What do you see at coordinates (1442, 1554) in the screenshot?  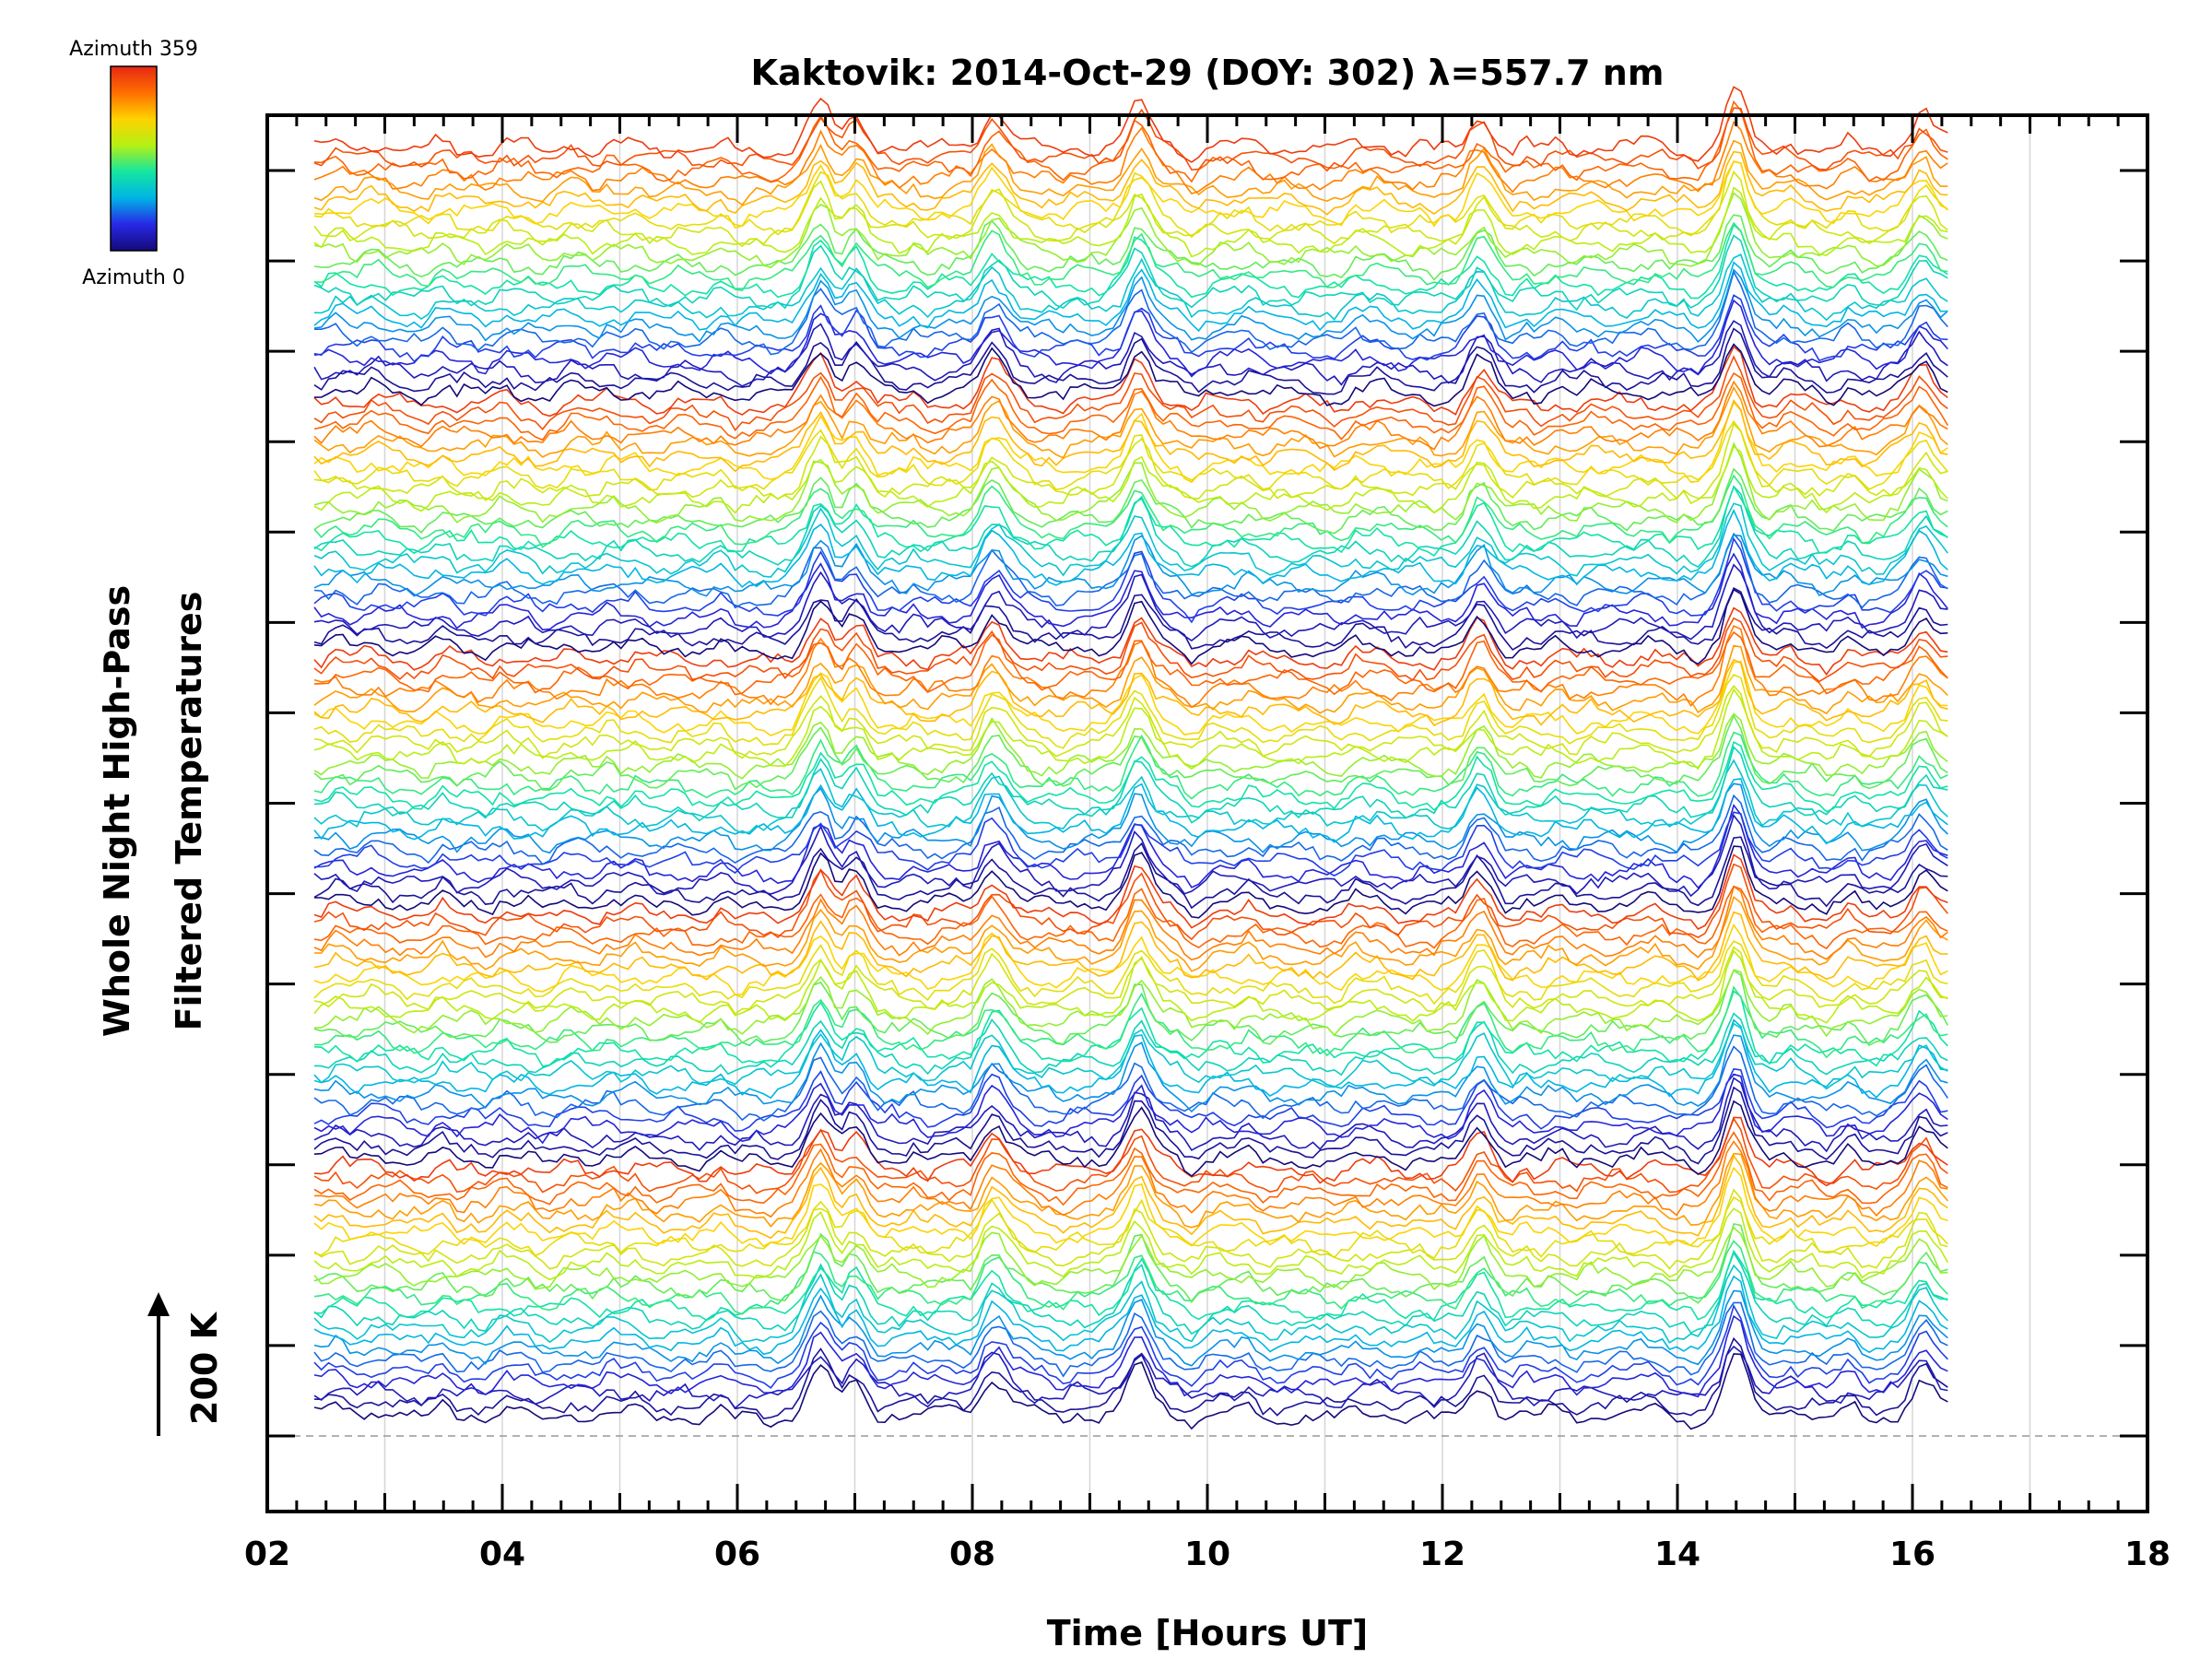 I see `x-tick-label: 12` at bounding box center [1442, 1554].